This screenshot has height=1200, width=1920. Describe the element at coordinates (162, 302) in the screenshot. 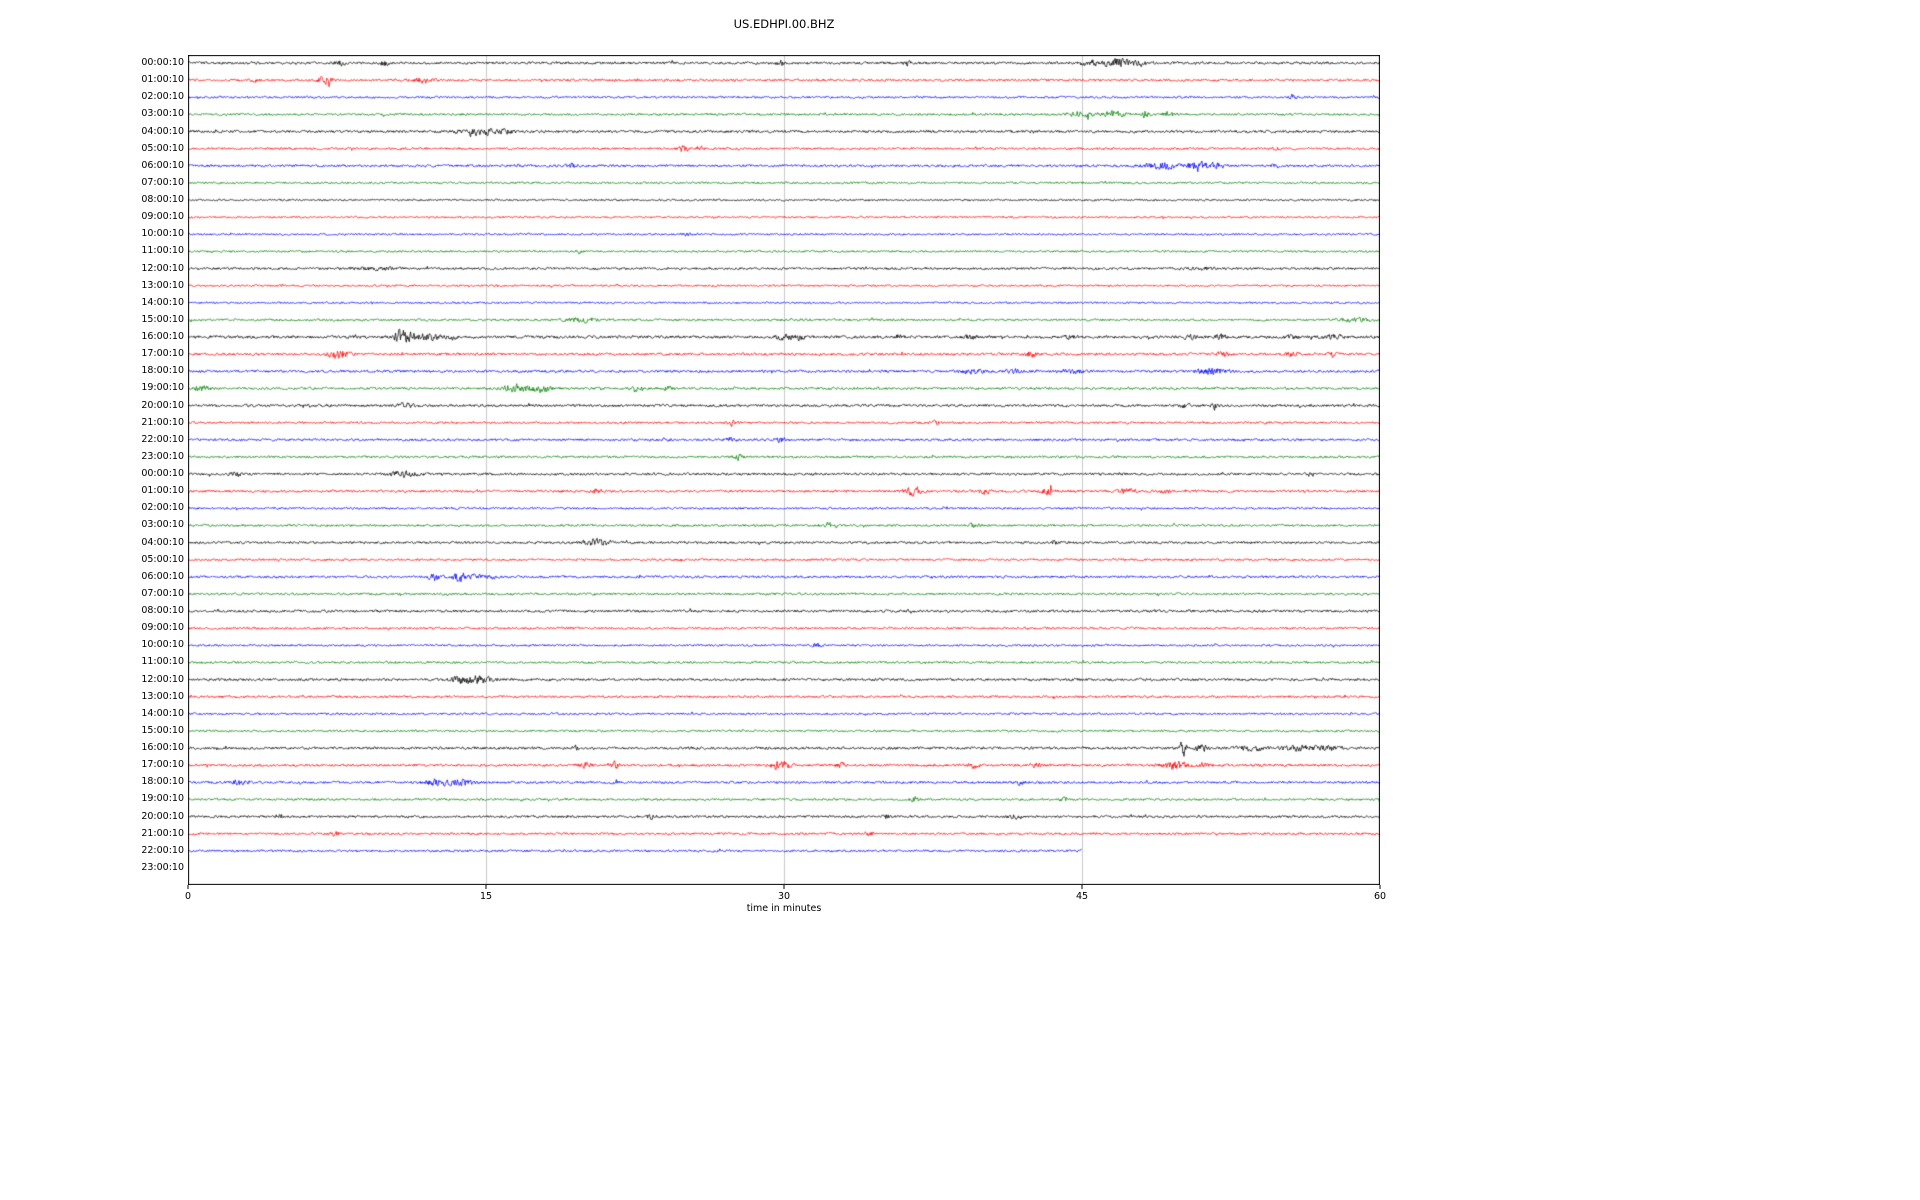

I see `trace-label-14: 14:00:10` at that location.